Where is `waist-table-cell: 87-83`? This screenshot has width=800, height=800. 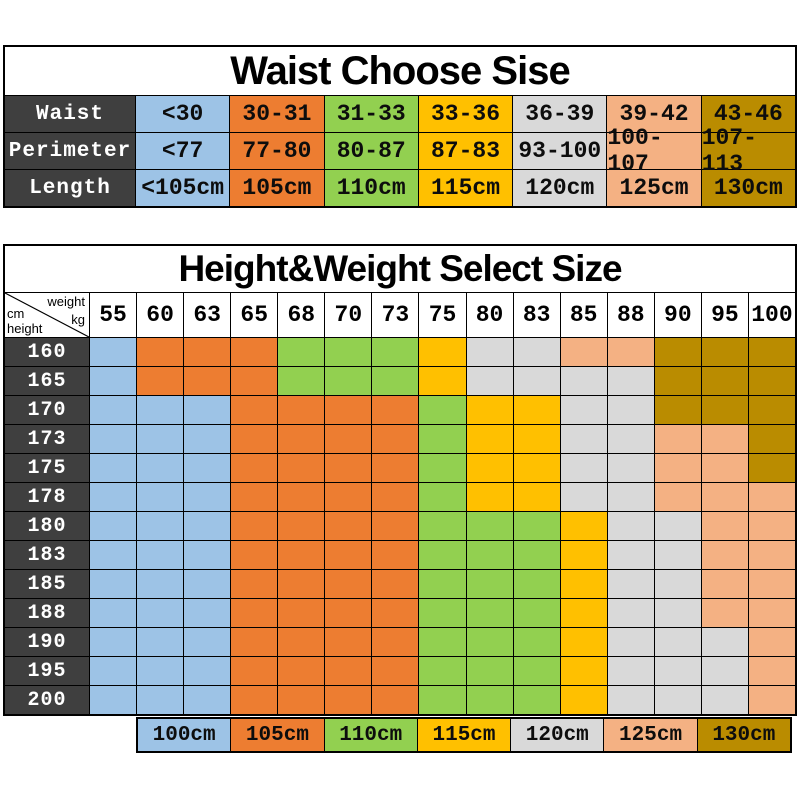 waist-table-cell: 87-83 is located at coordinates (465, 151).